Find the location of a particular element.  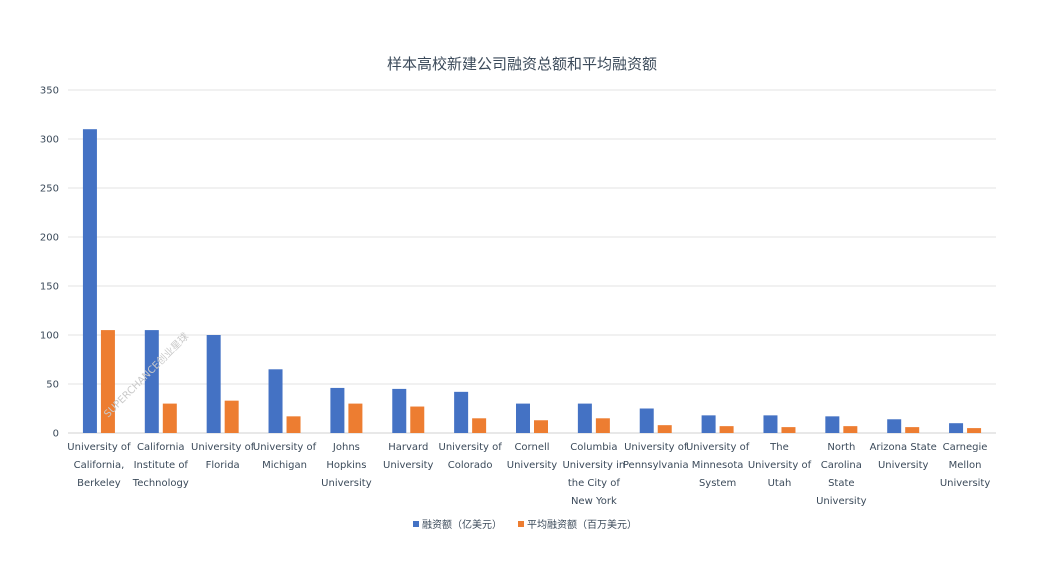

x-category-label: University of Minnesota System is located at coordinates (718, 465).